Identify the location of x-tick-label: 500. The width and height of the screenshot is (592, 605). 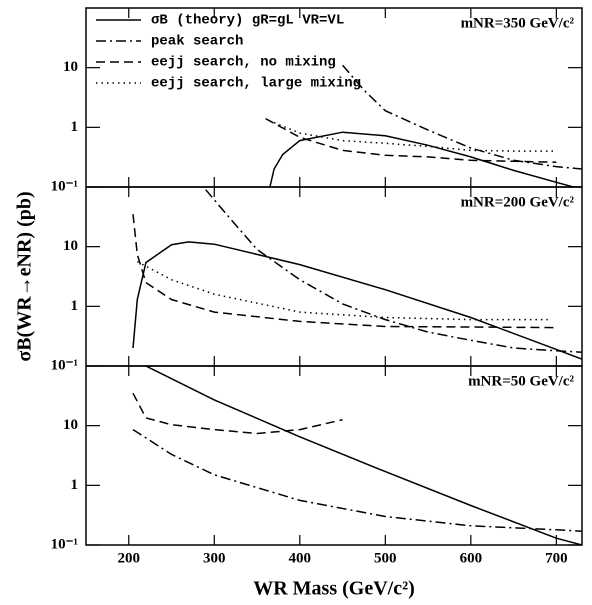
(385, 558).